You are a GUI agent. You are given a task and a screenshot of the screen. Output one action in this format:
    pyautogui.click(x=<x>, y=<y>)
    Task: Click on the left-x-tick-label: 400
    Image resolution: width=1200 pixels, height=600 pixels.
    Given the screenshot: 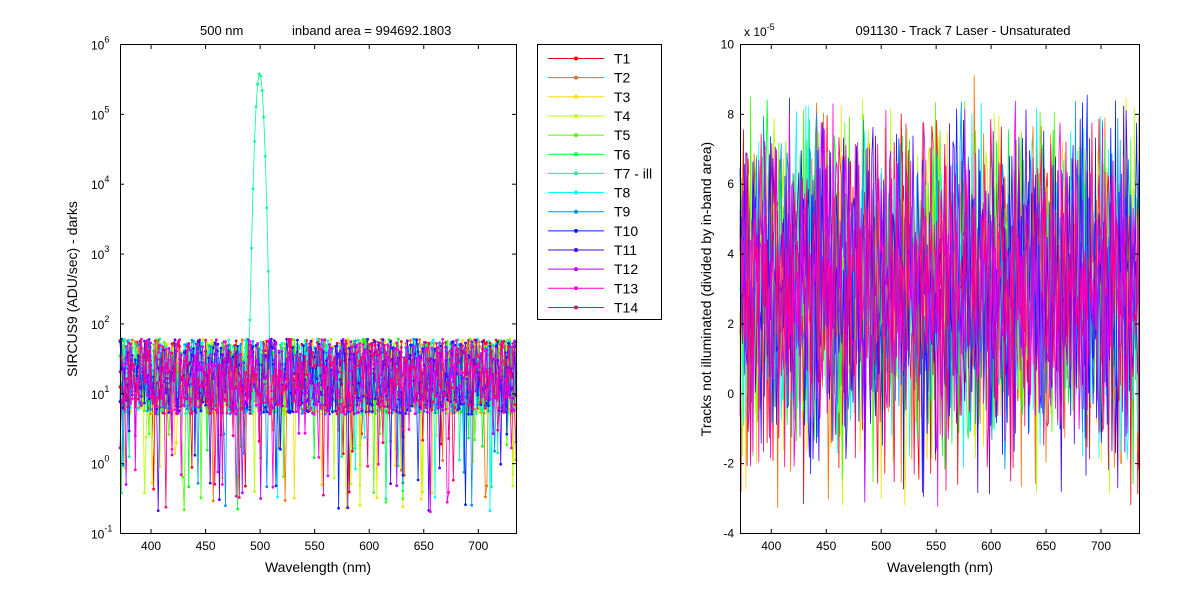 What is the action you would take?
    pyautogui.click(x=151, y=546)
    